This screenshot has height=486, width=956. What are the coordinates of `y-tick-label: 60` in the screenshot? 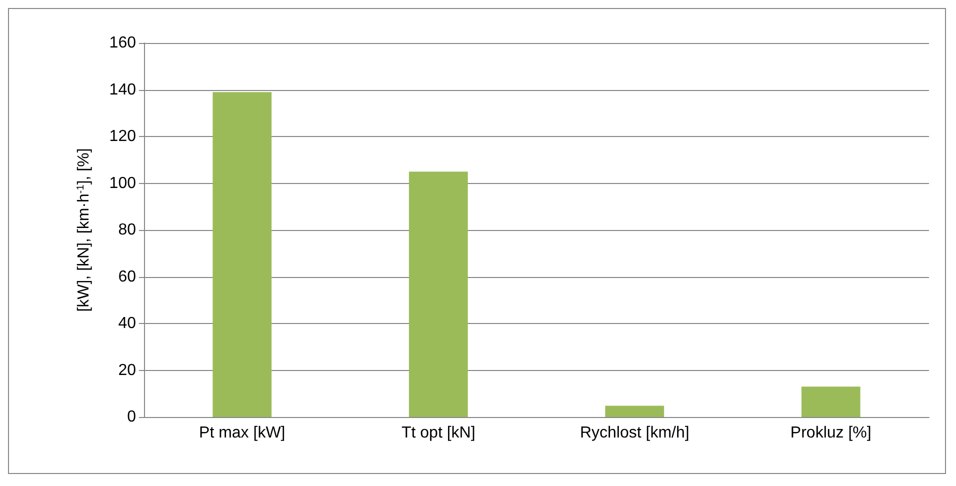 It's located at (127, 277).